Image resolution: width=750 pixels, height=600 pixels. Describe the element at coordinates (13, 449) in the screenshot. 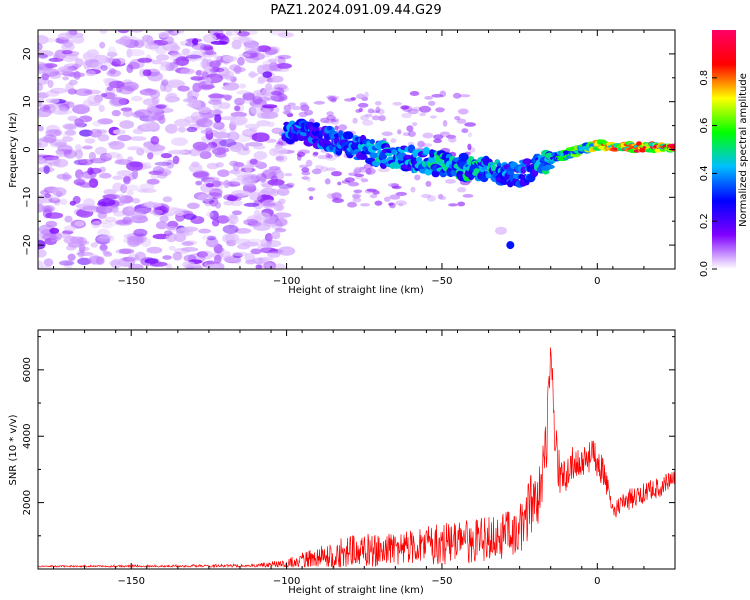

I see `snr-ylabel: SNR (10 * v/v)` at that location.